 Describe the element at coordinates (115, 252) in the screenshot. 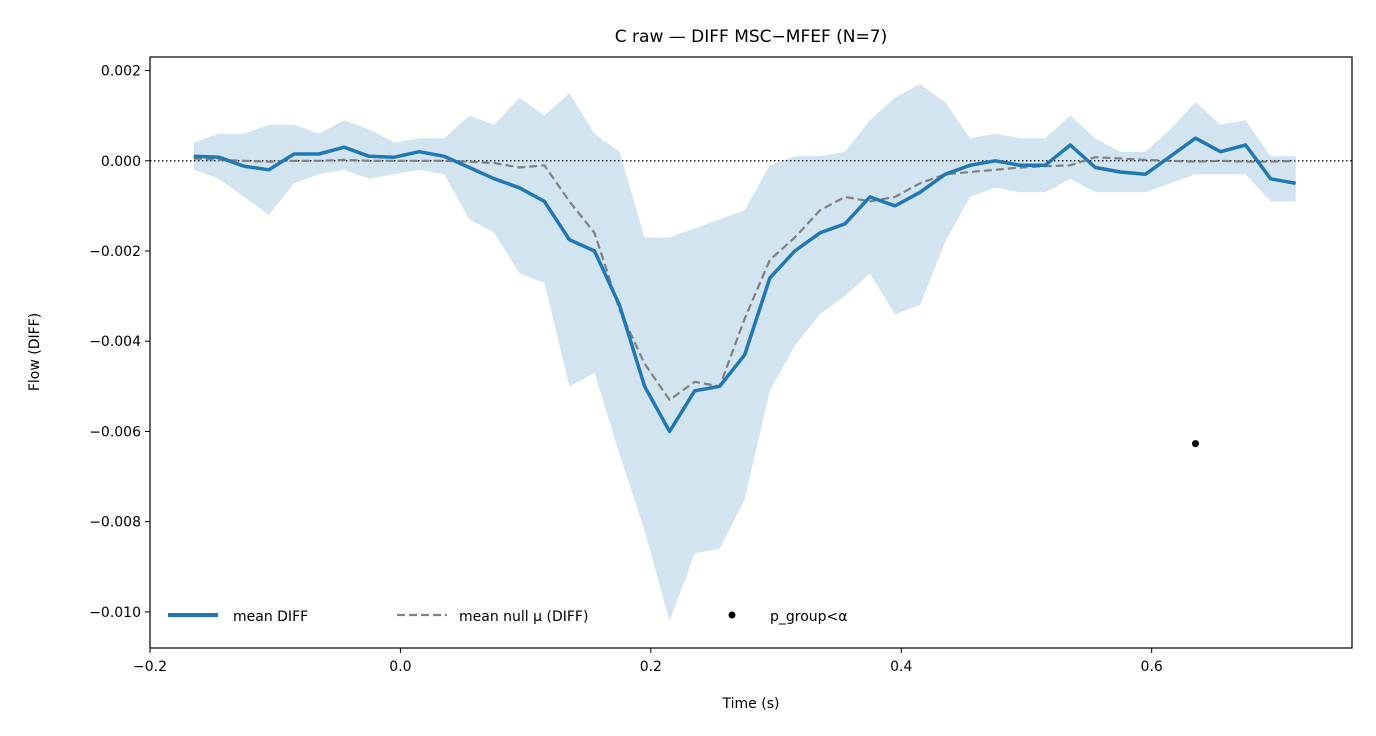

I see `y-tick-label: −0.002` at that location.